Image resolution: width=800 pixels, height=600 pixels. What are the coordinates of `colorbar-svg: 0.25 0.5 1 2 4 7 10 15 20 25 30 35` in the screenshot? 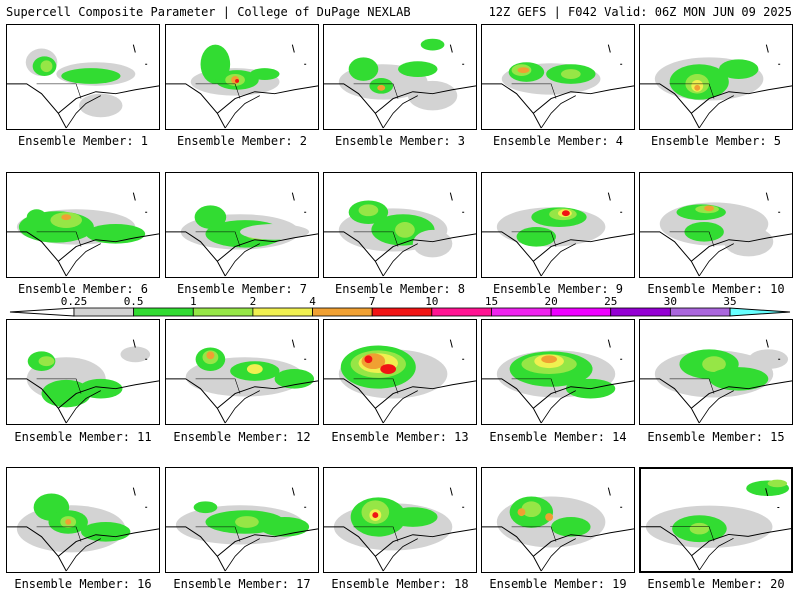 It's located at (400, 306).